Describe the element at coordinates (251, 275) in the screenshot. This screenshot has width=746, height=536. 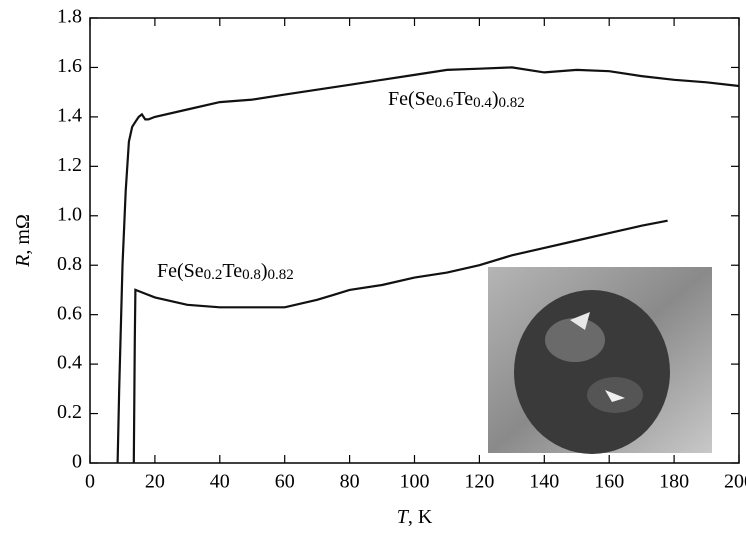
I see `series-label-part: 0.8` at that location.